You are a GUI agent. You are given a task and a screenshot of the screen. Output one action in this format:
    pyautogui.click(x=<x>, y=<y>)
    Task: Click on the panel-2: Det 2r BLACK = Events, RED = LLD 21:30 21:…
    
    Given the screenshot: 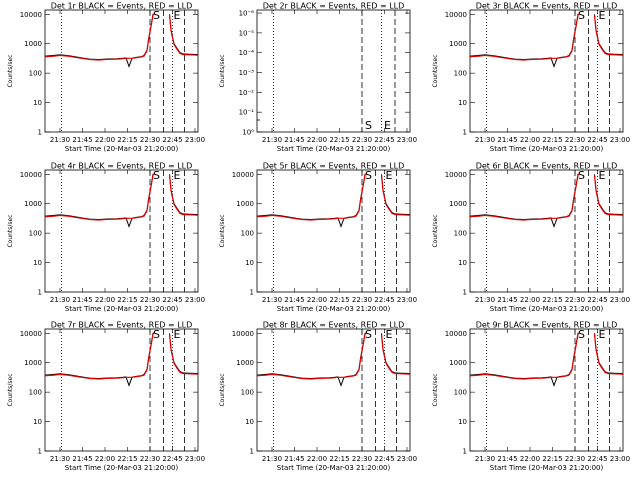 What is the action you would take?
    pyautogui.click(x=318, y=78)
    